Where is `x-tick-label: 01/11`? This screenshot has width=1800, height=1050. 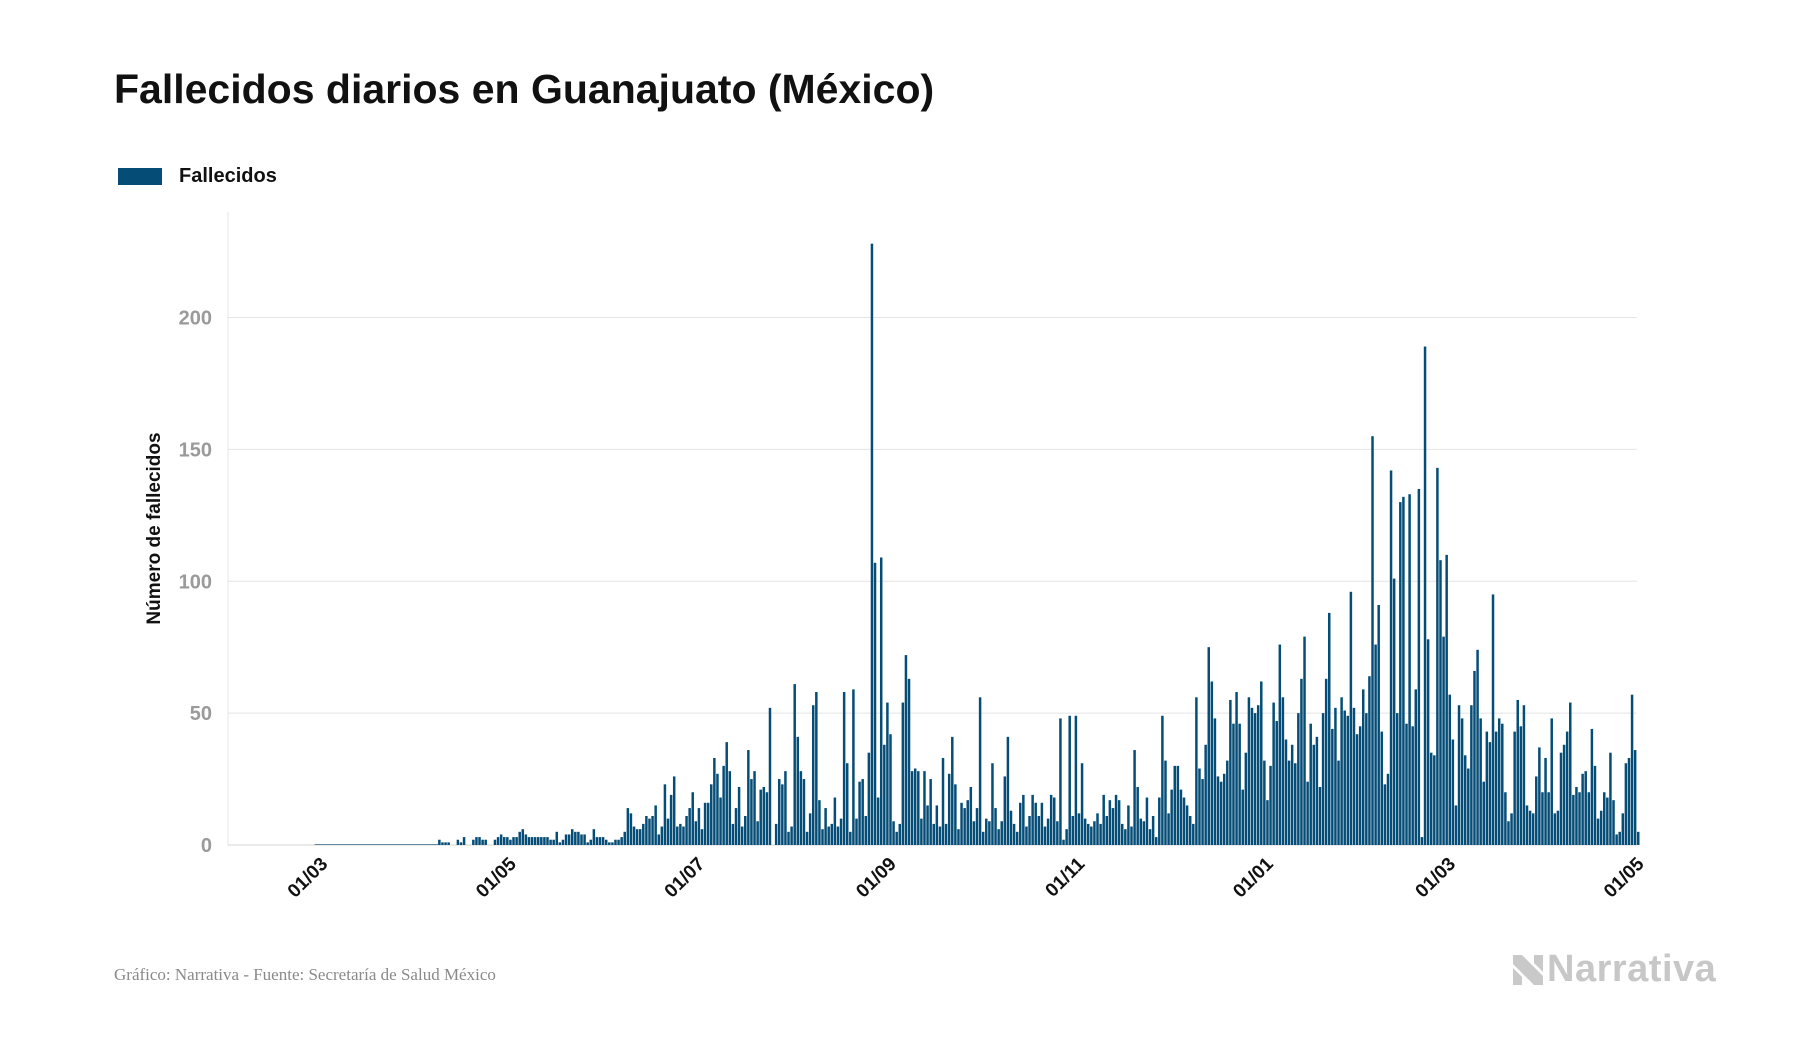
x-tick-label: 01/11 is located at coordinates (1066, 877).